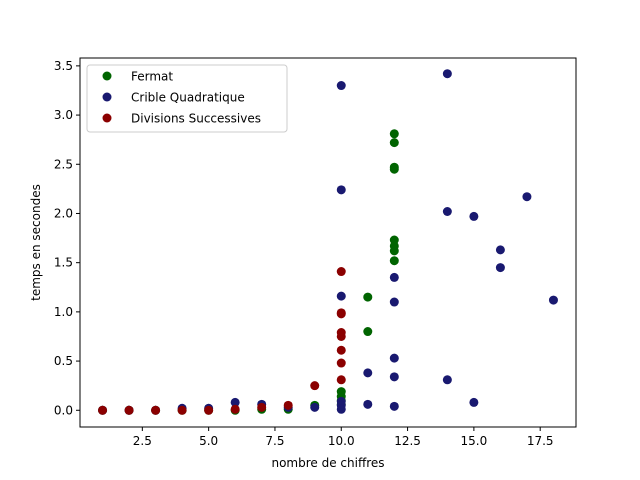  What do you see at coordinates (274, 441) in the screenshot?
I see `x-tick-label: 7.5` at bounding box center [274, 441].